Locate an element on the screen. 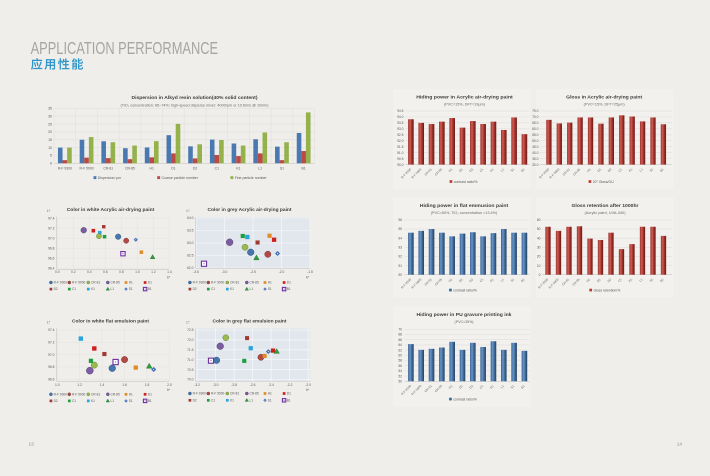 The height and width of the screenshot is (476, 710). svg-text:Color in white Acrylic air-dry: Color in white Acrylic air-drying paint is located at coordinates (111, 209).